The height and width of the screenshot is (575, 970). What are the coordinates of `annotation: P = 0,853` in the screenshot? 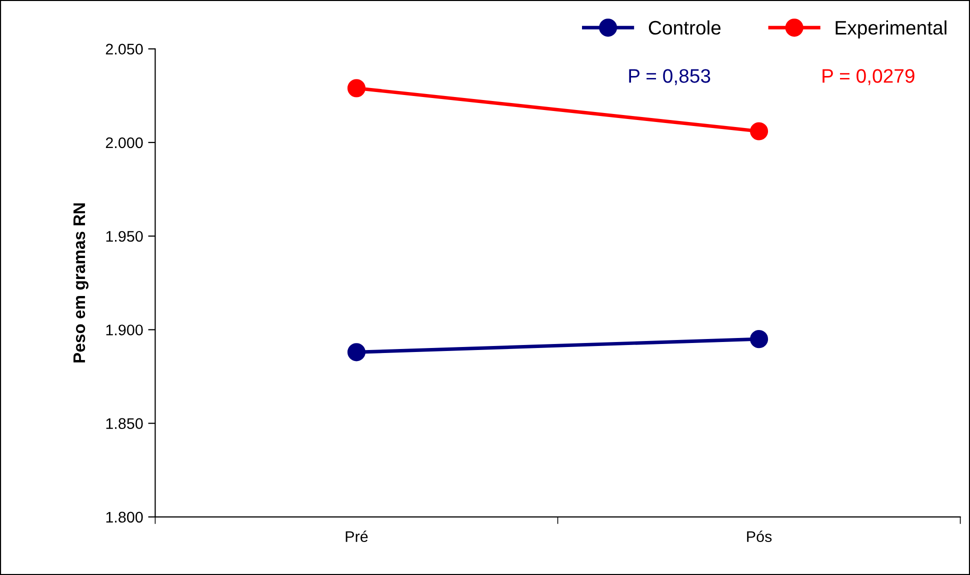 It's located at (669, 77).